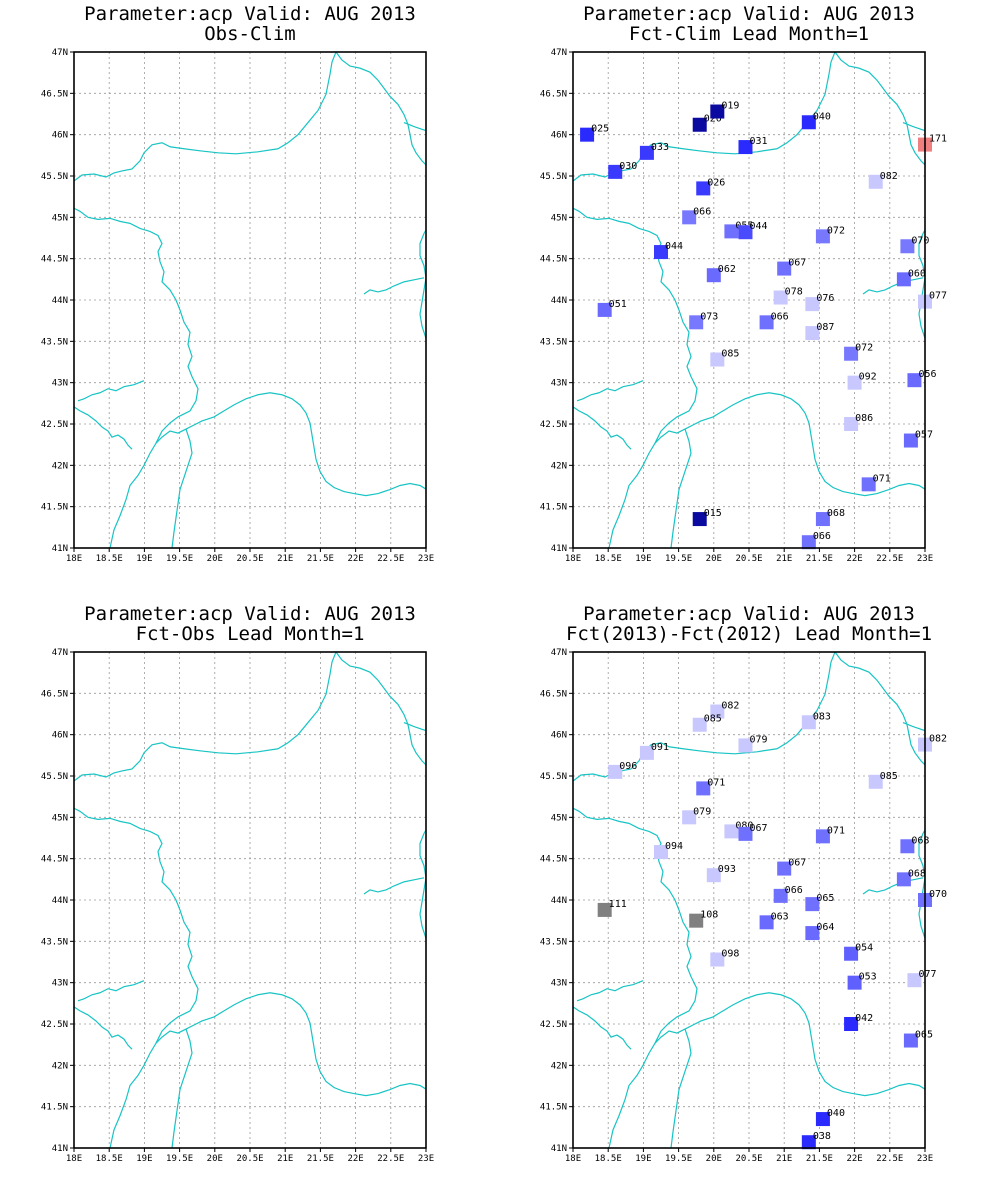 The width and height of the screenshot is (1000, 1200). What do you see at coordinates (250, 34) in the screenshot?
I see `panel-subtitle: Obs-Clim` at bounding box center [250, 34].